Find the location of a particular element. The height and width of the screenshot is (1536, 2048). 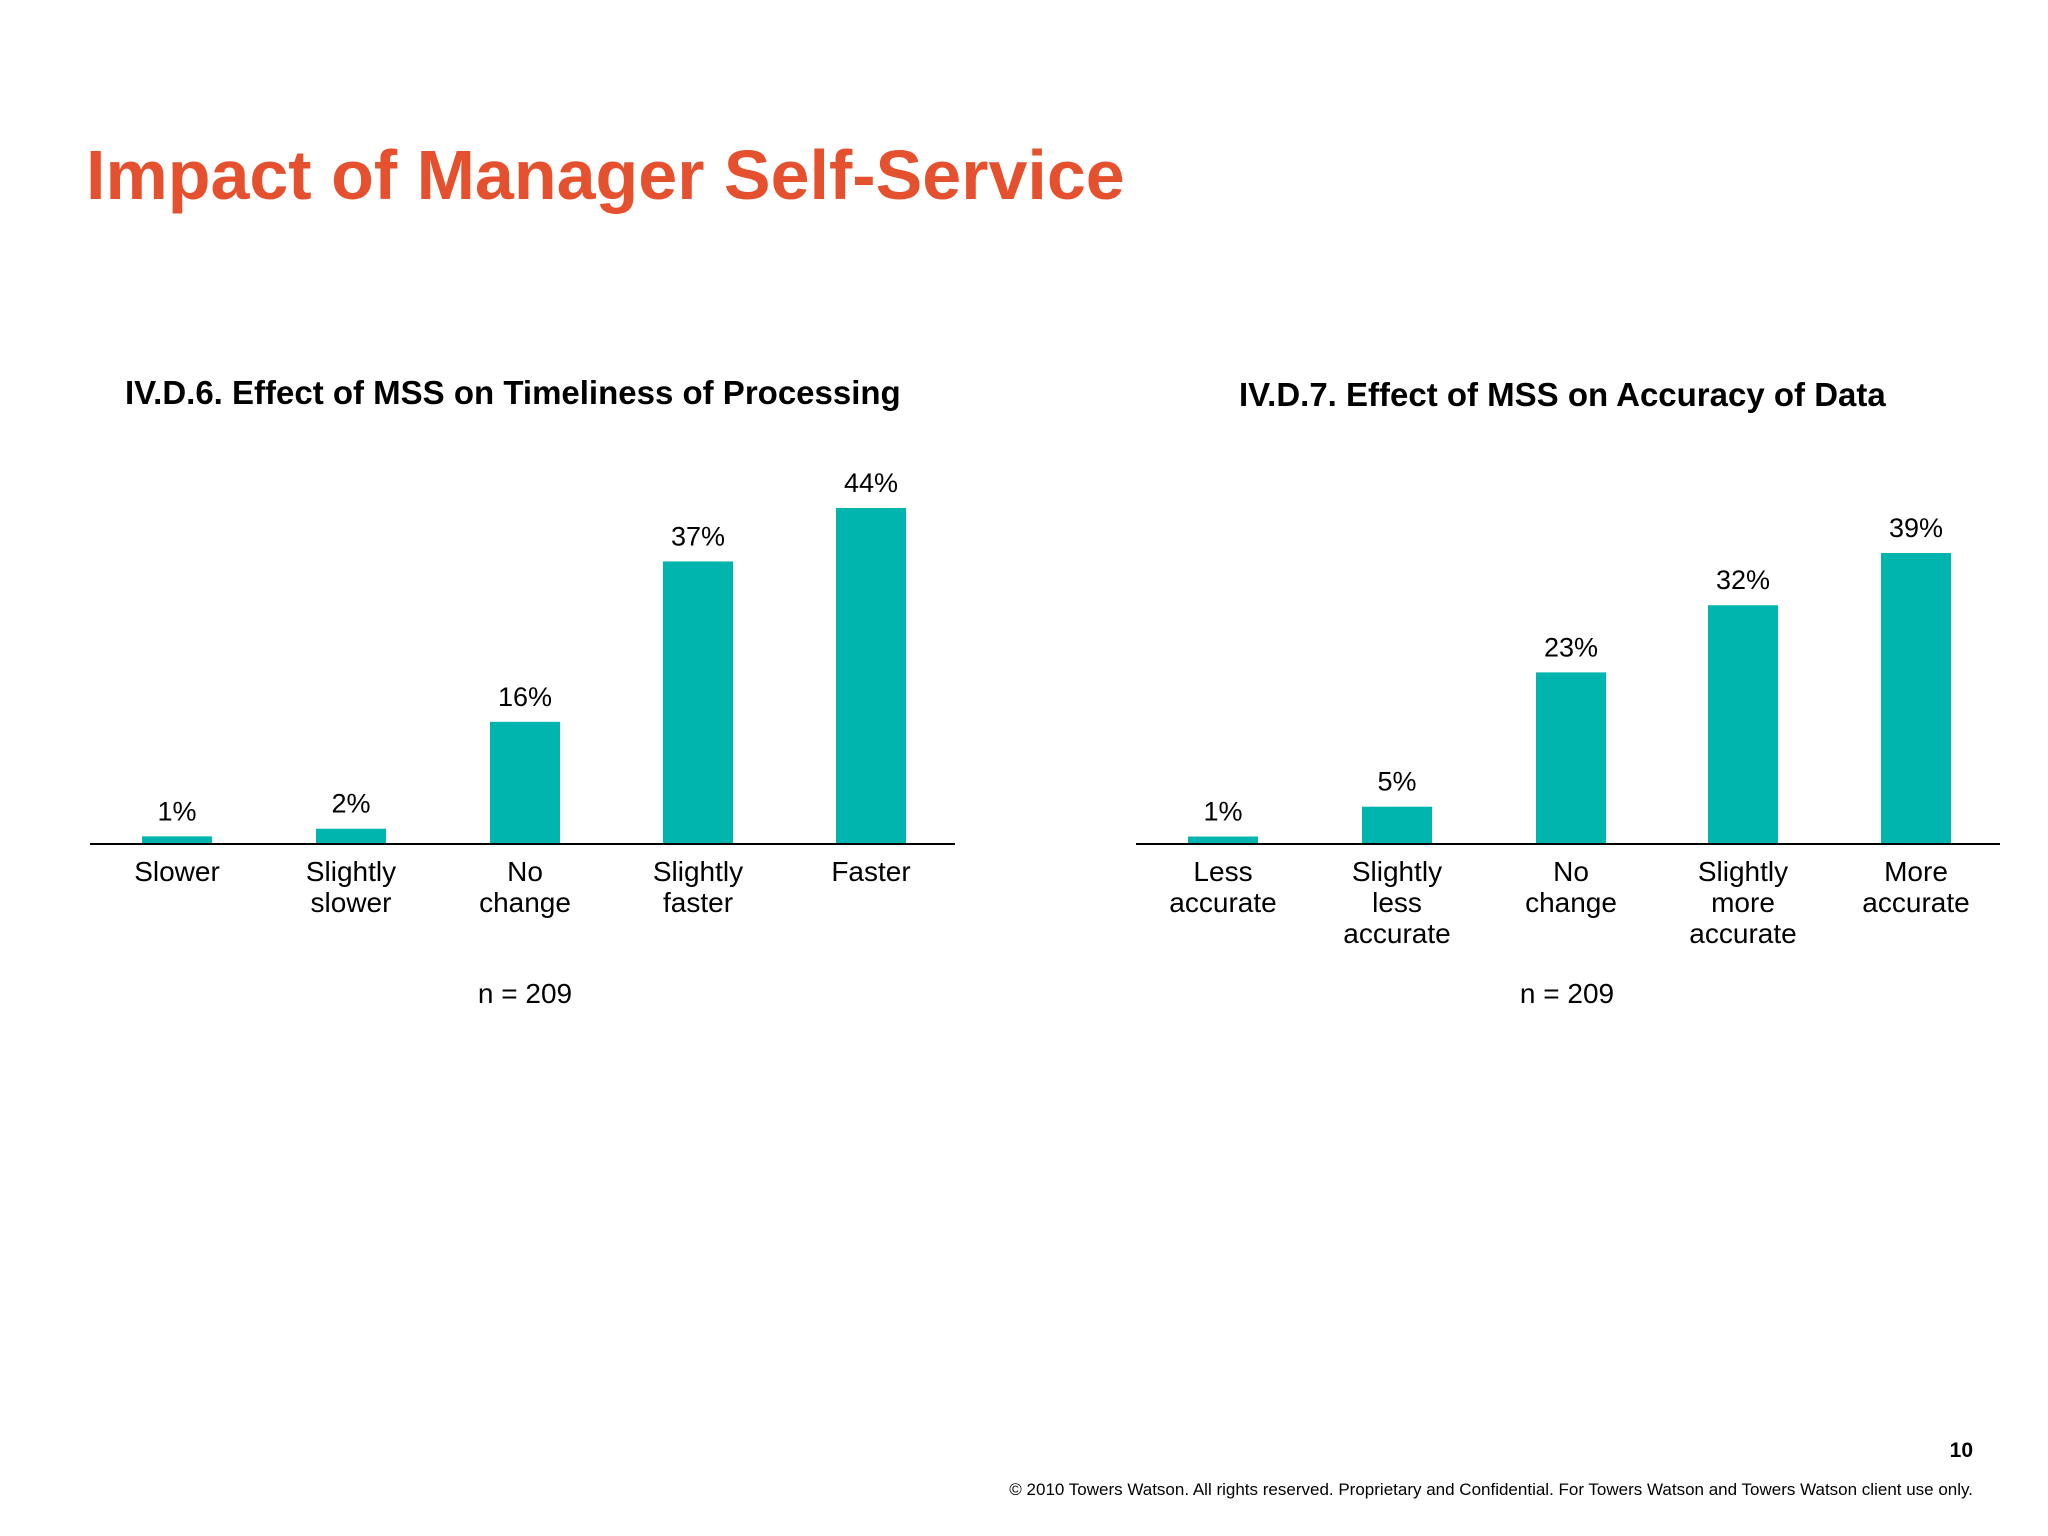

value-label-1-0: 1% is located at coordinates (1222, 812).